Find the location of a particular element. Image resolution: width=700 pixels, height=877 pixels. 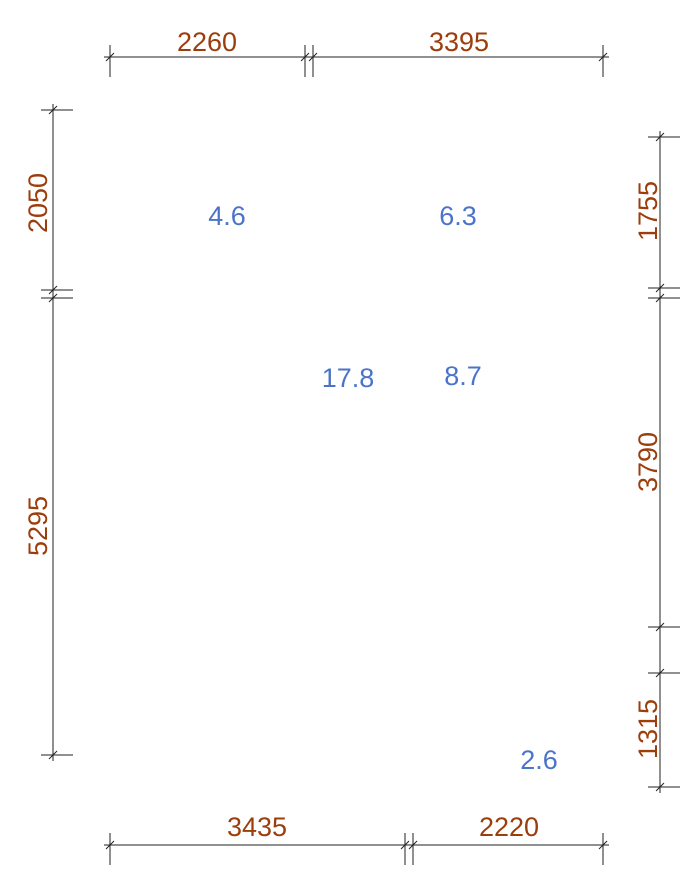

dimension-label: 3790 is located at coordinates (648, 462).